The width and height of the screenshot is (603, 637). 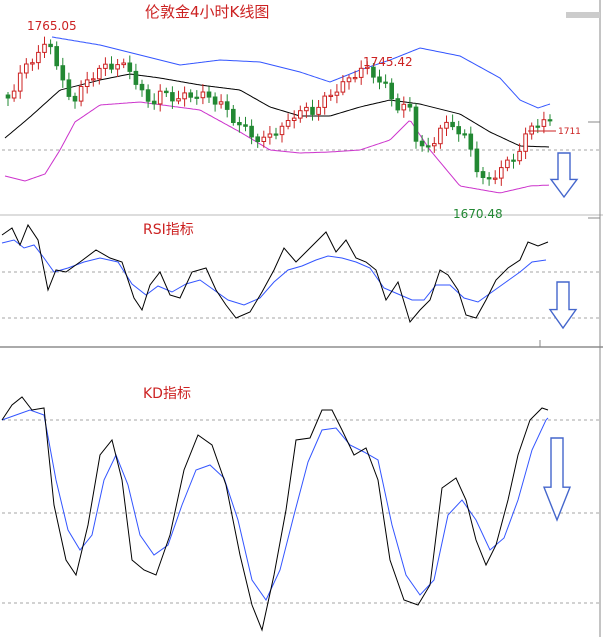 What do you see at coordinates (564, 175) in the screenshot?
I see `price-down-arrow-icon` at bounding box center [564, 175].